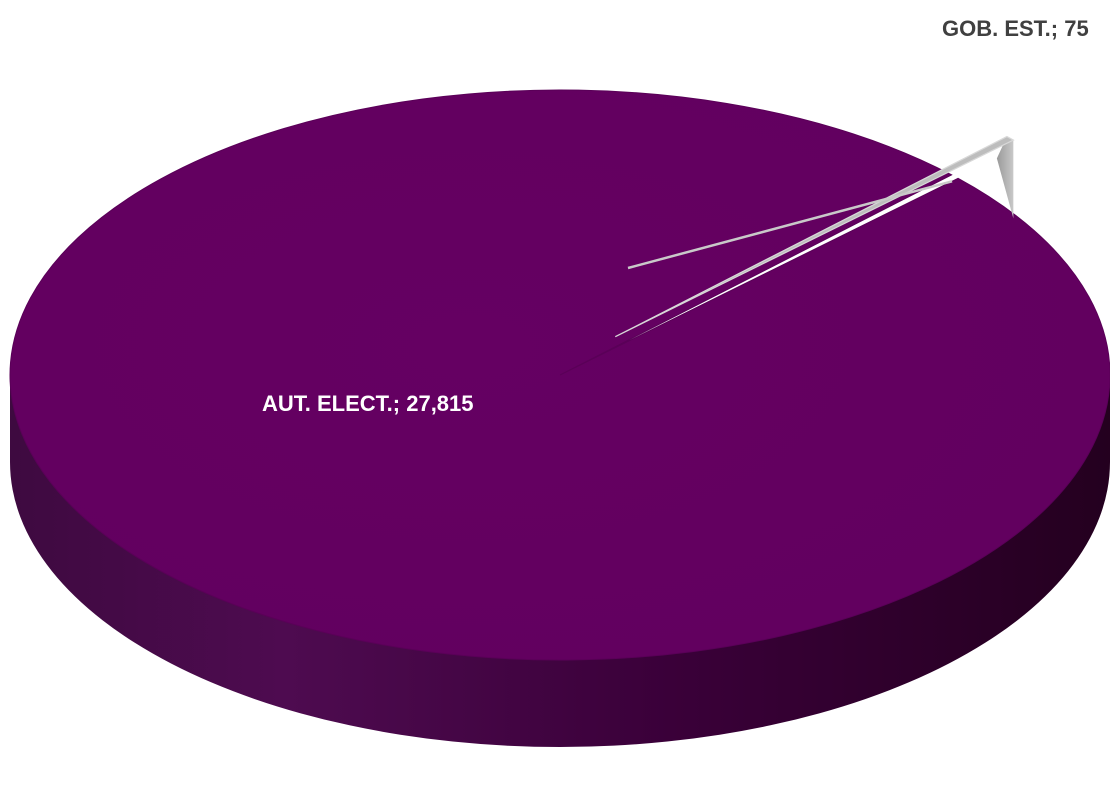 This screenshot has height=808, width=1110. I want to click on slice-label-gob-est: GOB. EST.; 75, so click(1015, 28).